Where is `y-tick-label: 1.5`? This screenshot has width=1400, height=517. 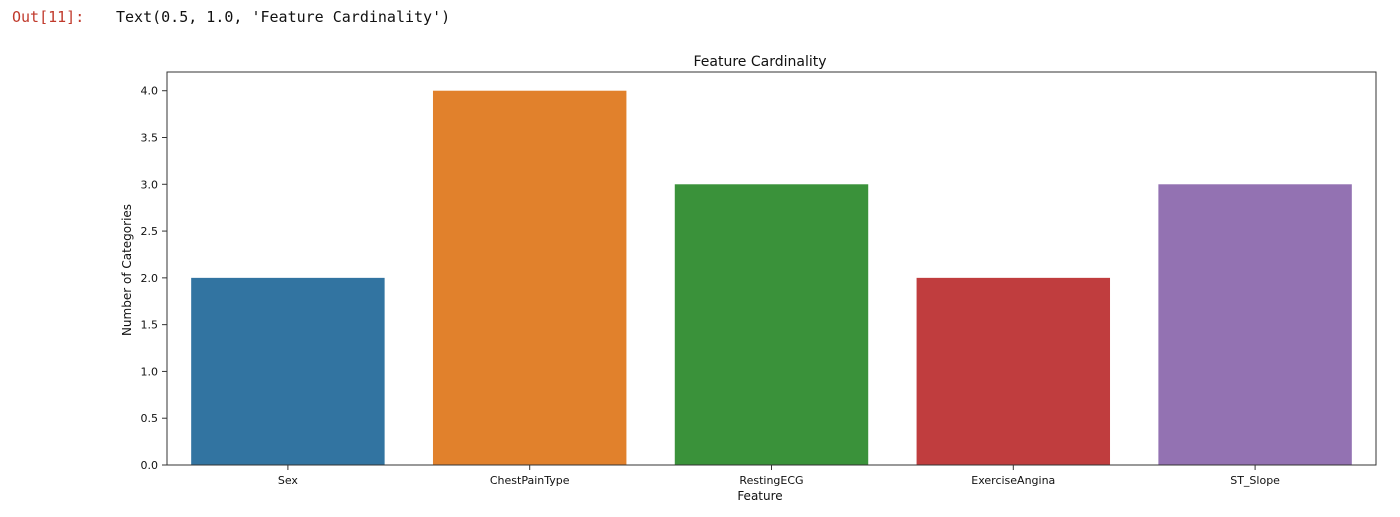 y-tick-label: 1.5 is located at coordinates (150, 325).